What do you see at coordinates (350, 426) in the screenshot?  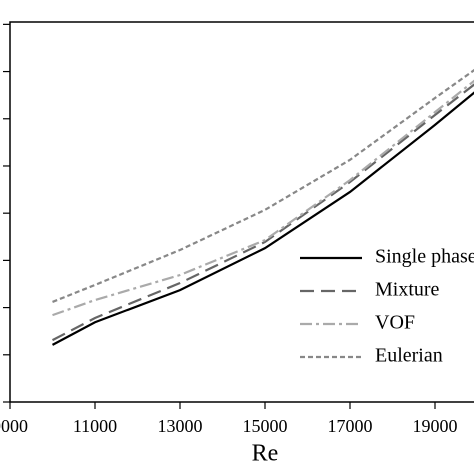 I see `x-tick-label: 17000` at bounding box center [350, 426].